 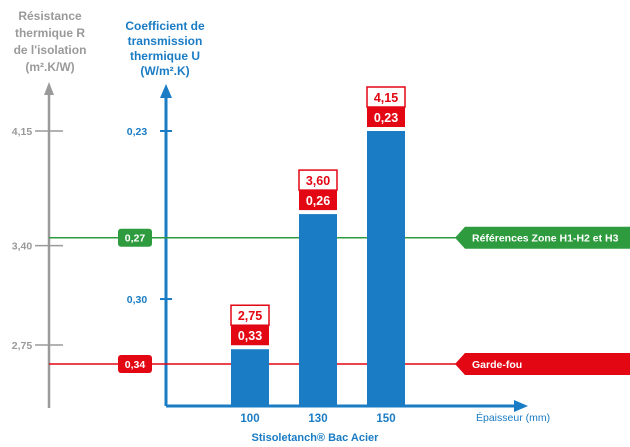 I want to click on left-axis-tick-label-2: 2,75, so click(x=22, y=346).